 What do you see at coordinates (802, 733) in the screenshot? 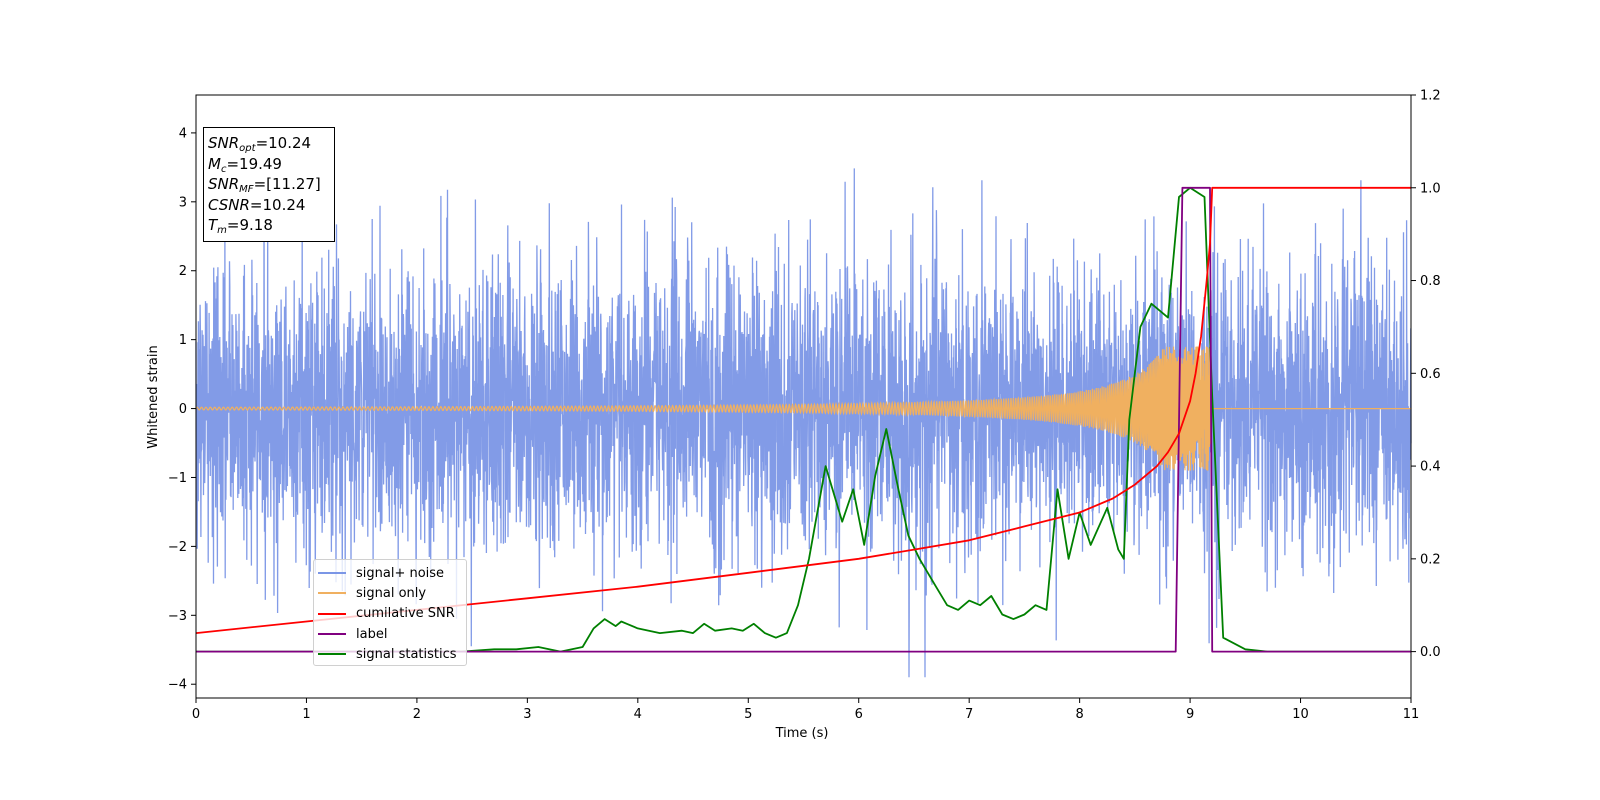
I see `x-axis-label: Time (s)` at bounding box center [802, 733].